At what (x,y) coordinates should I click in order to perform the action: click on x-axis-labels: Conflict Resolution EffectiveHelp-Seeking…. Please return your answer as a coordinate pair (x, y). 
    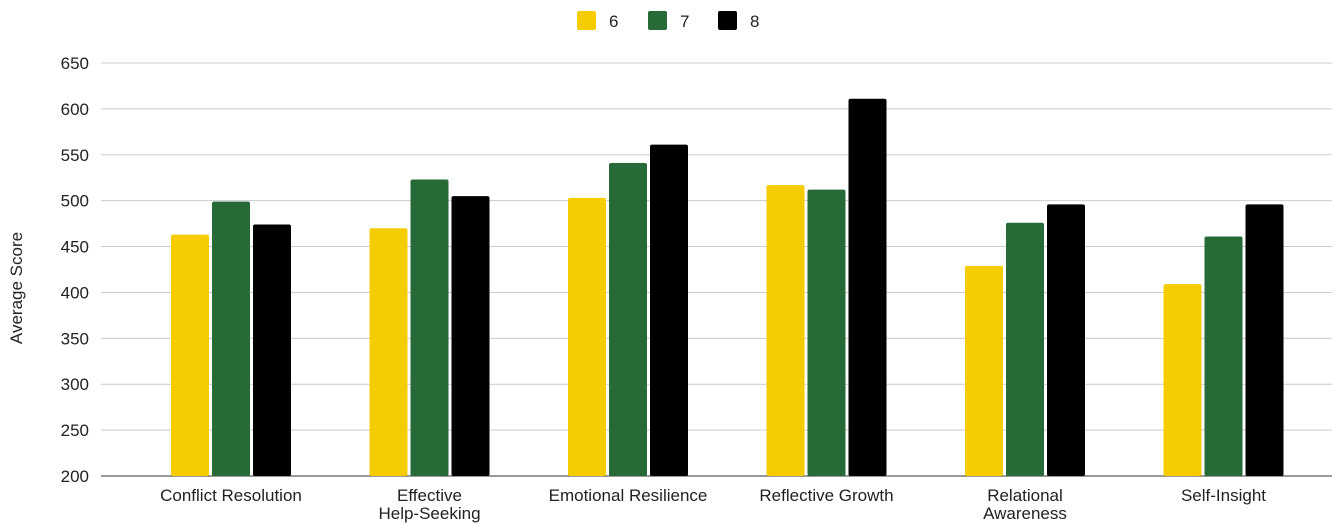
    Looking at the image, I should click on (713, 504).